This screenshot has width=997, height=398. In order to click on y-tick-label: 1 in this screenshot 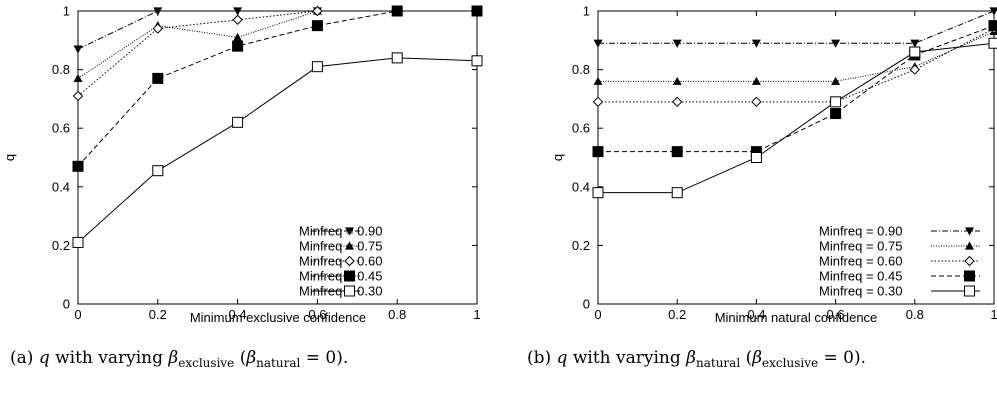, I will do `click(66, 11)`.